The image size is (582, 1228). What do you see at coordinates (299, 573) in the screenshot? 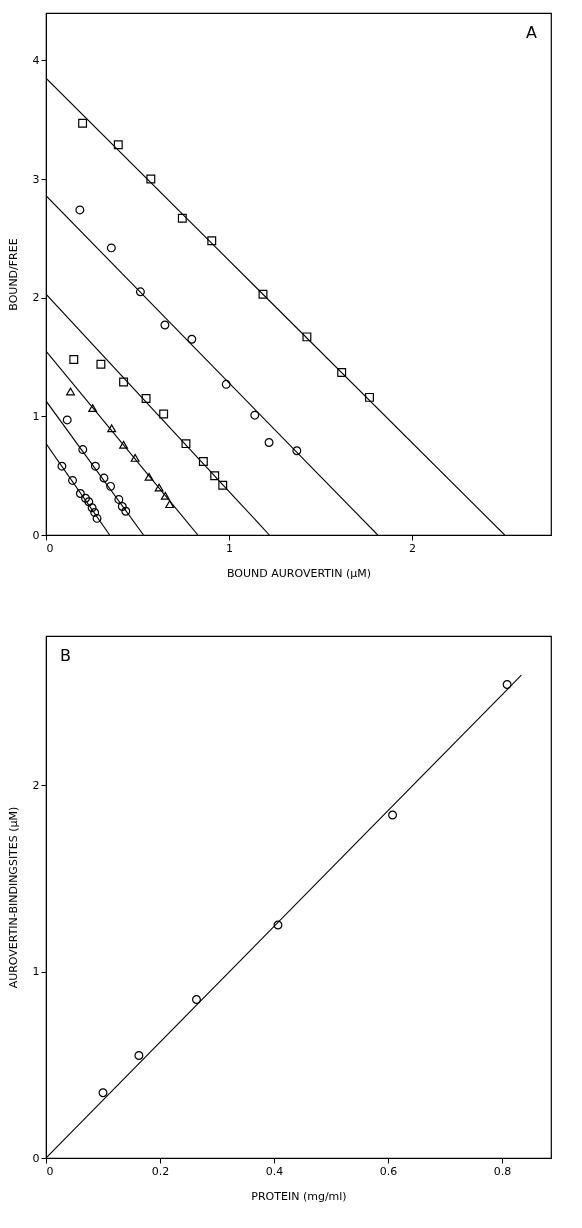
I see `x-axis-title: BOUND AUROVERTIN (µM)` at bounding box center [299, 573].